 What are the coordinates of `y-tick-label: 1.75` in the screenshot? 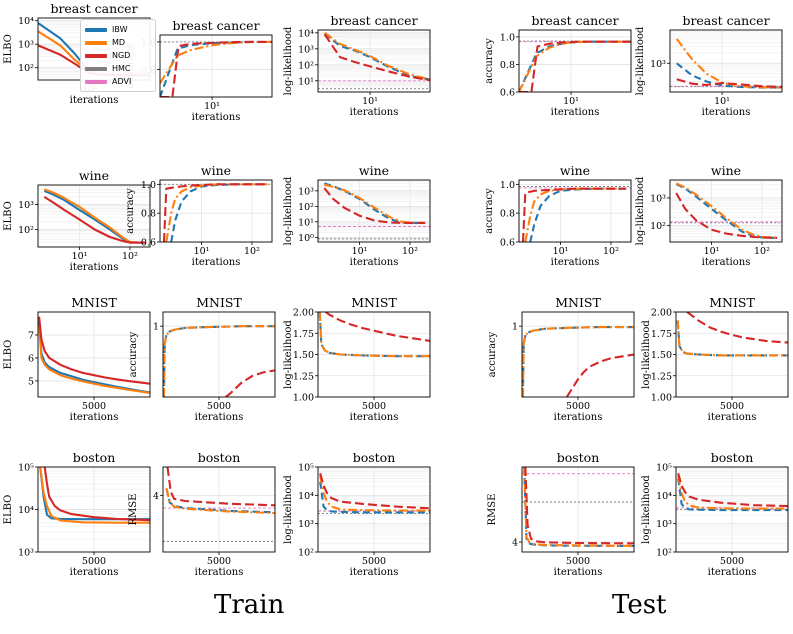 It's located at (303, 334).